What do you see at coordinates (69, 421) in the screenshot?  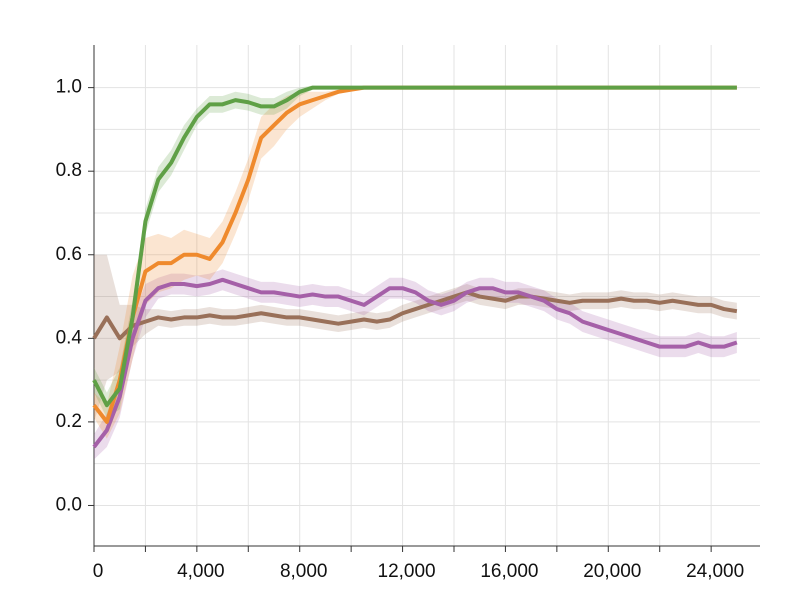 I see `y-tick-label: 0.2` at bounding box center [69, 421].